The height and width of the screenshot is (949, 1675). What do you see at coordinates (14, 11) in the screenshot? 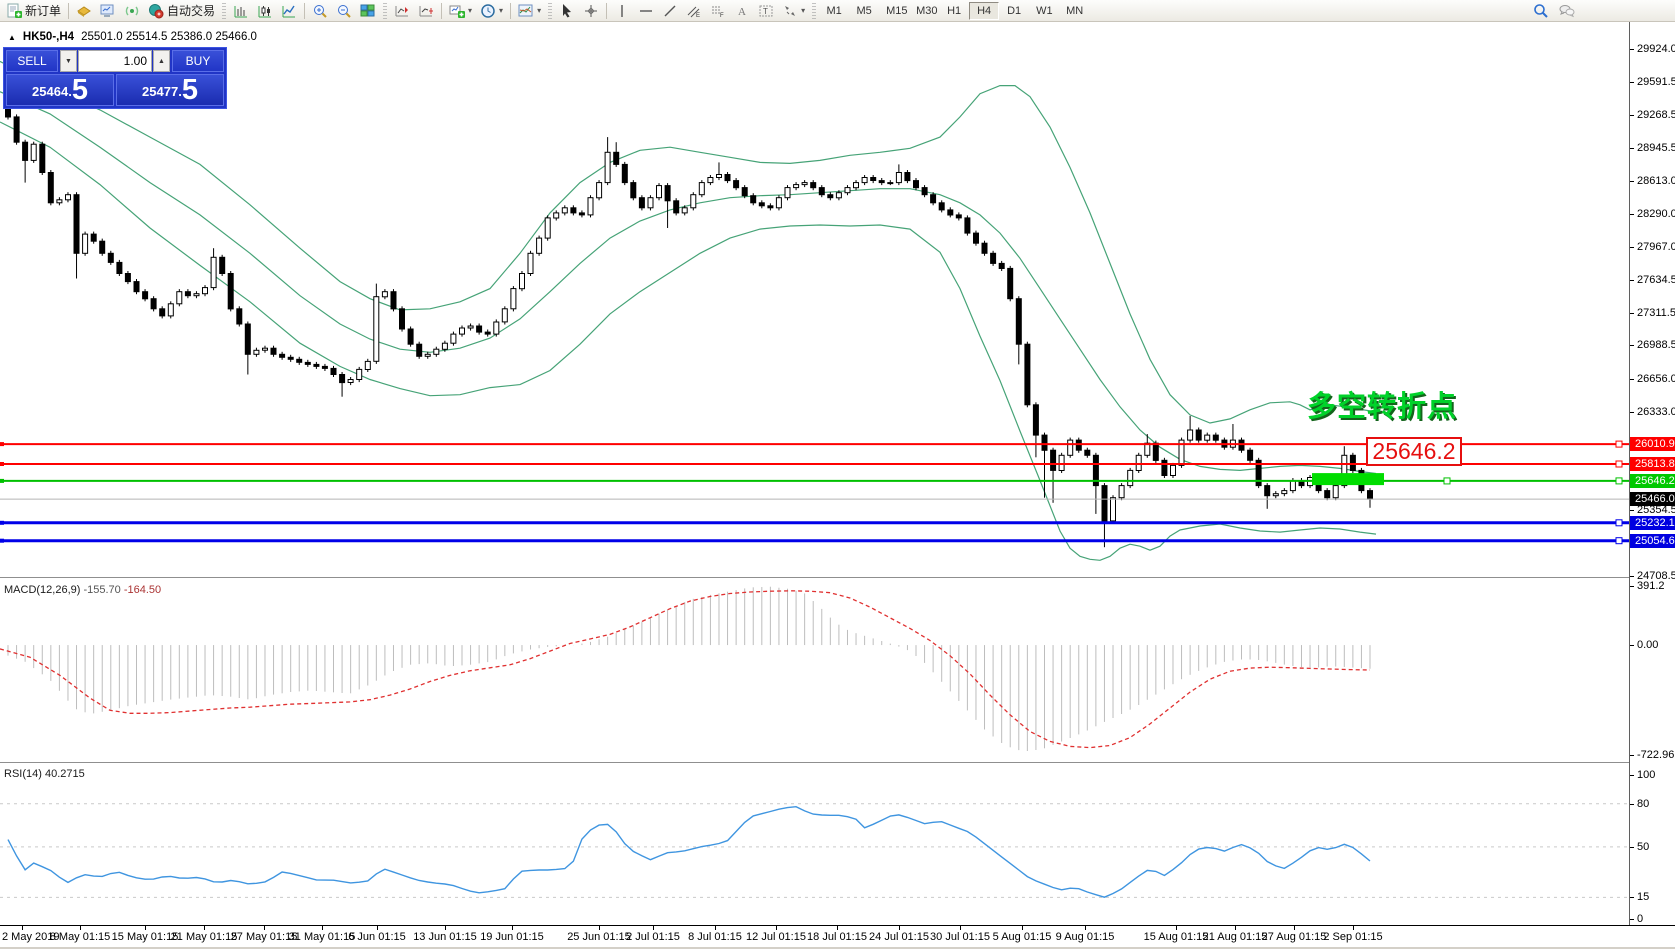
I see `new-order-icon` at bounding box center [14, 11].